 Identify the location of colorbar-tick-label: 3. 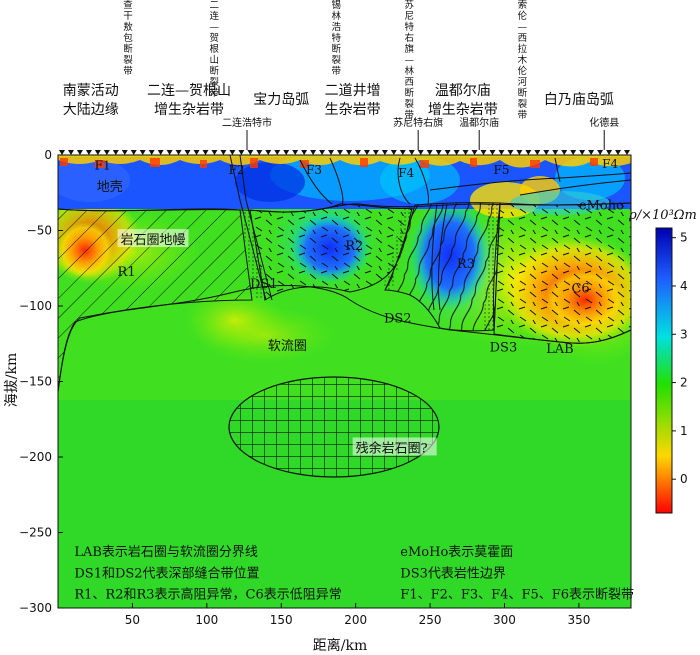
(684, 334).